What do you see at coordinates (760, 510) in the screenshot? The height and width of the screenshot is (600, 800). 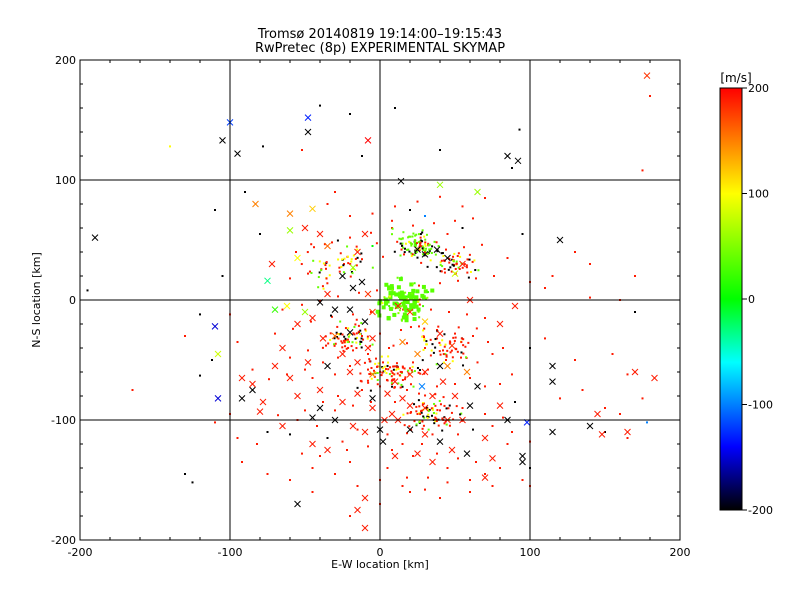 I see `colorbar-tick-label: -200` at bounding box center [760, 510].